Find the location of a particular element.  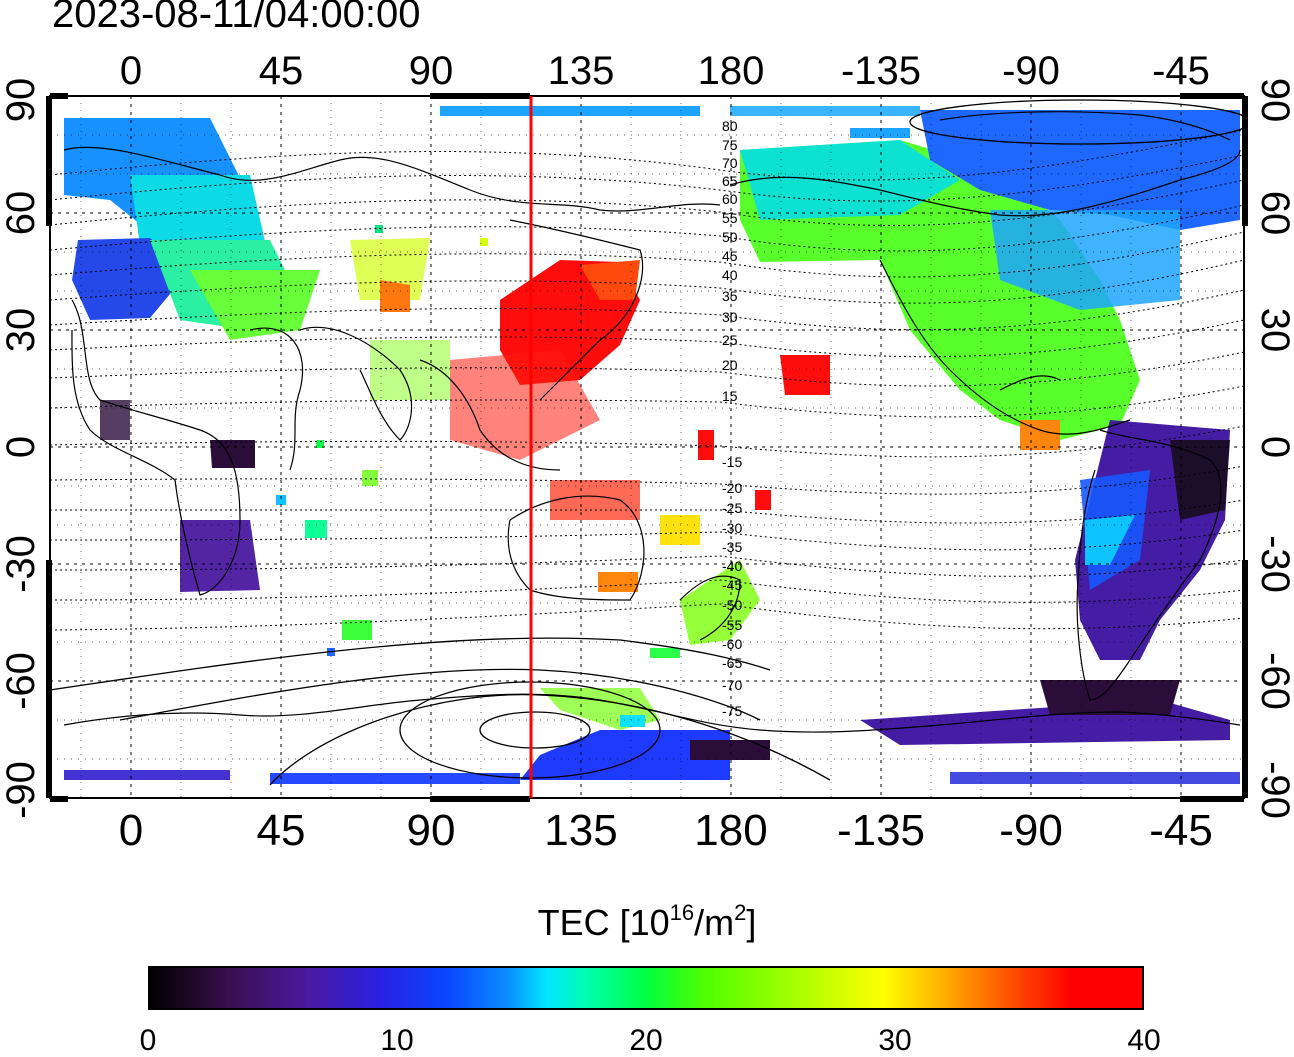

contour-label: 15 is located at coordinates (730, 396).